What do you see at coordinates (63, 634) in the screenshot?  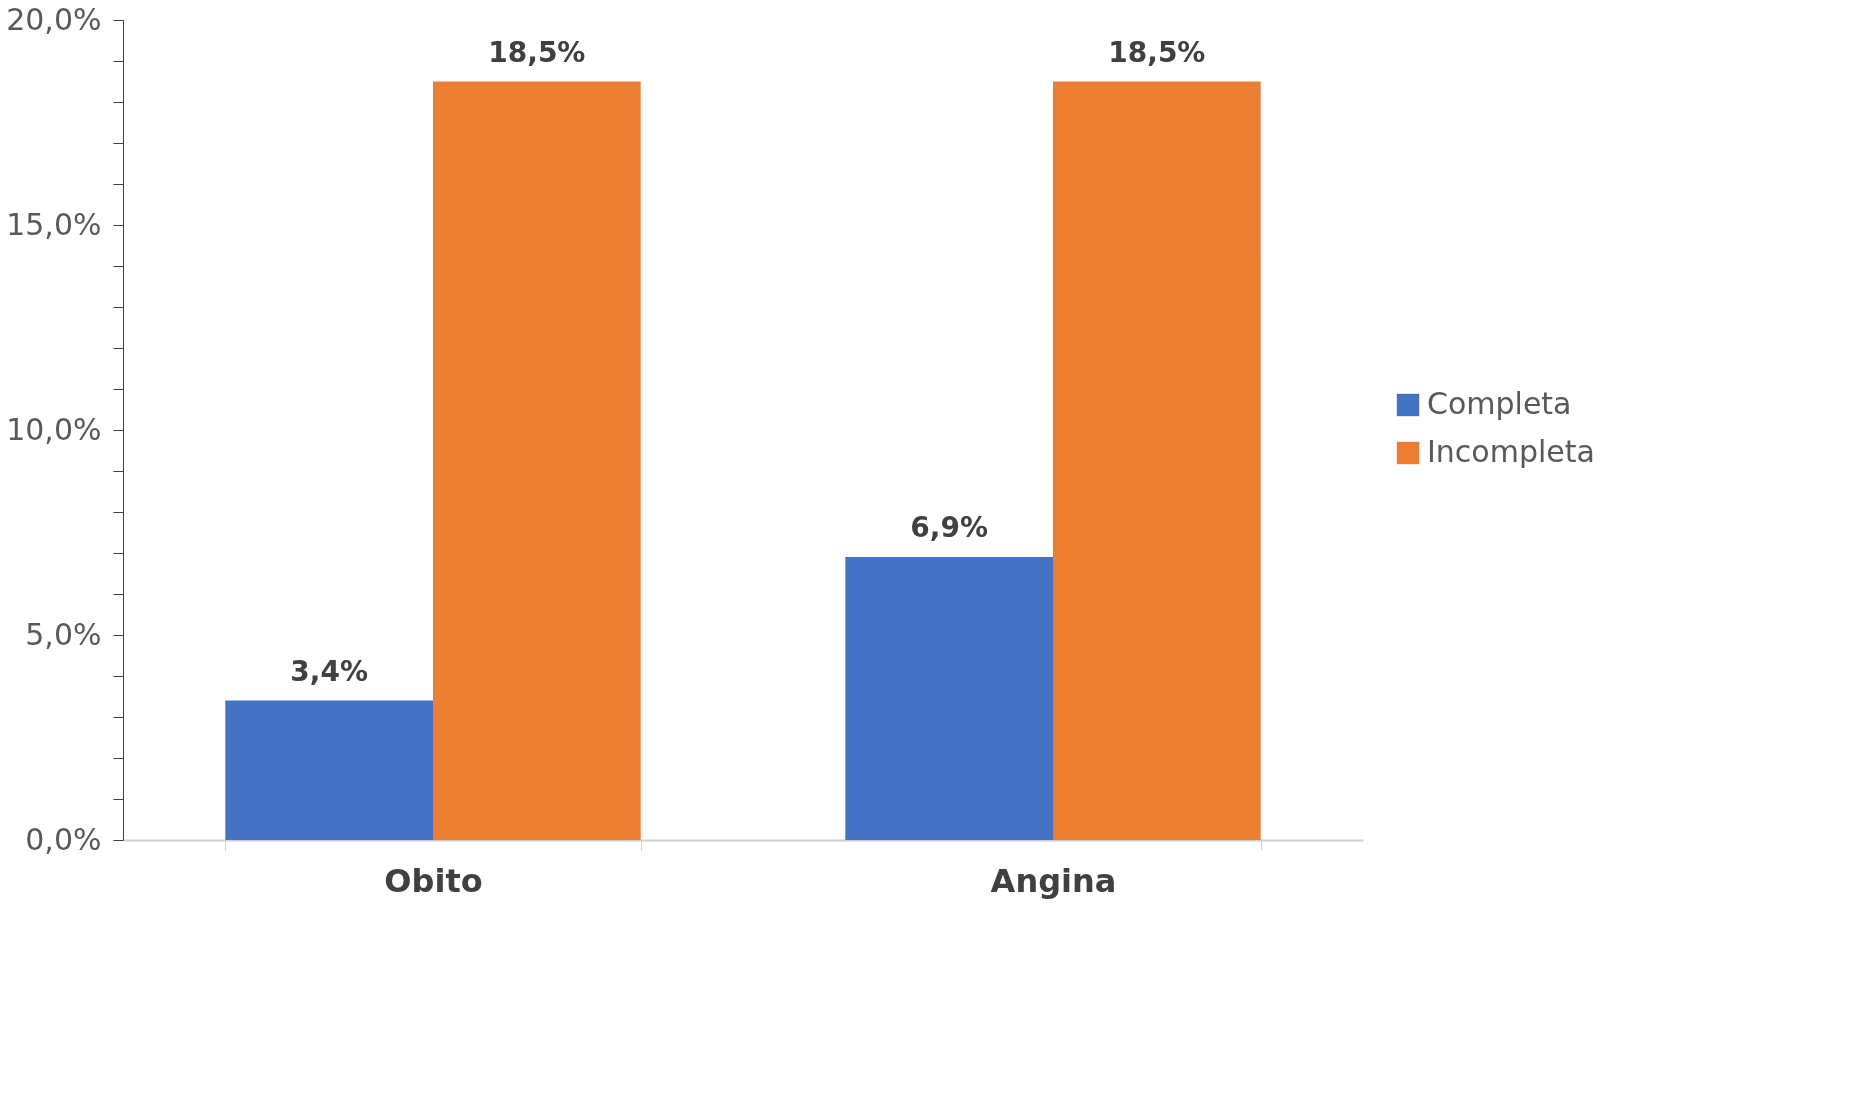 I see `y-tick-label: 5,0%` at bounding box center [63, 634].